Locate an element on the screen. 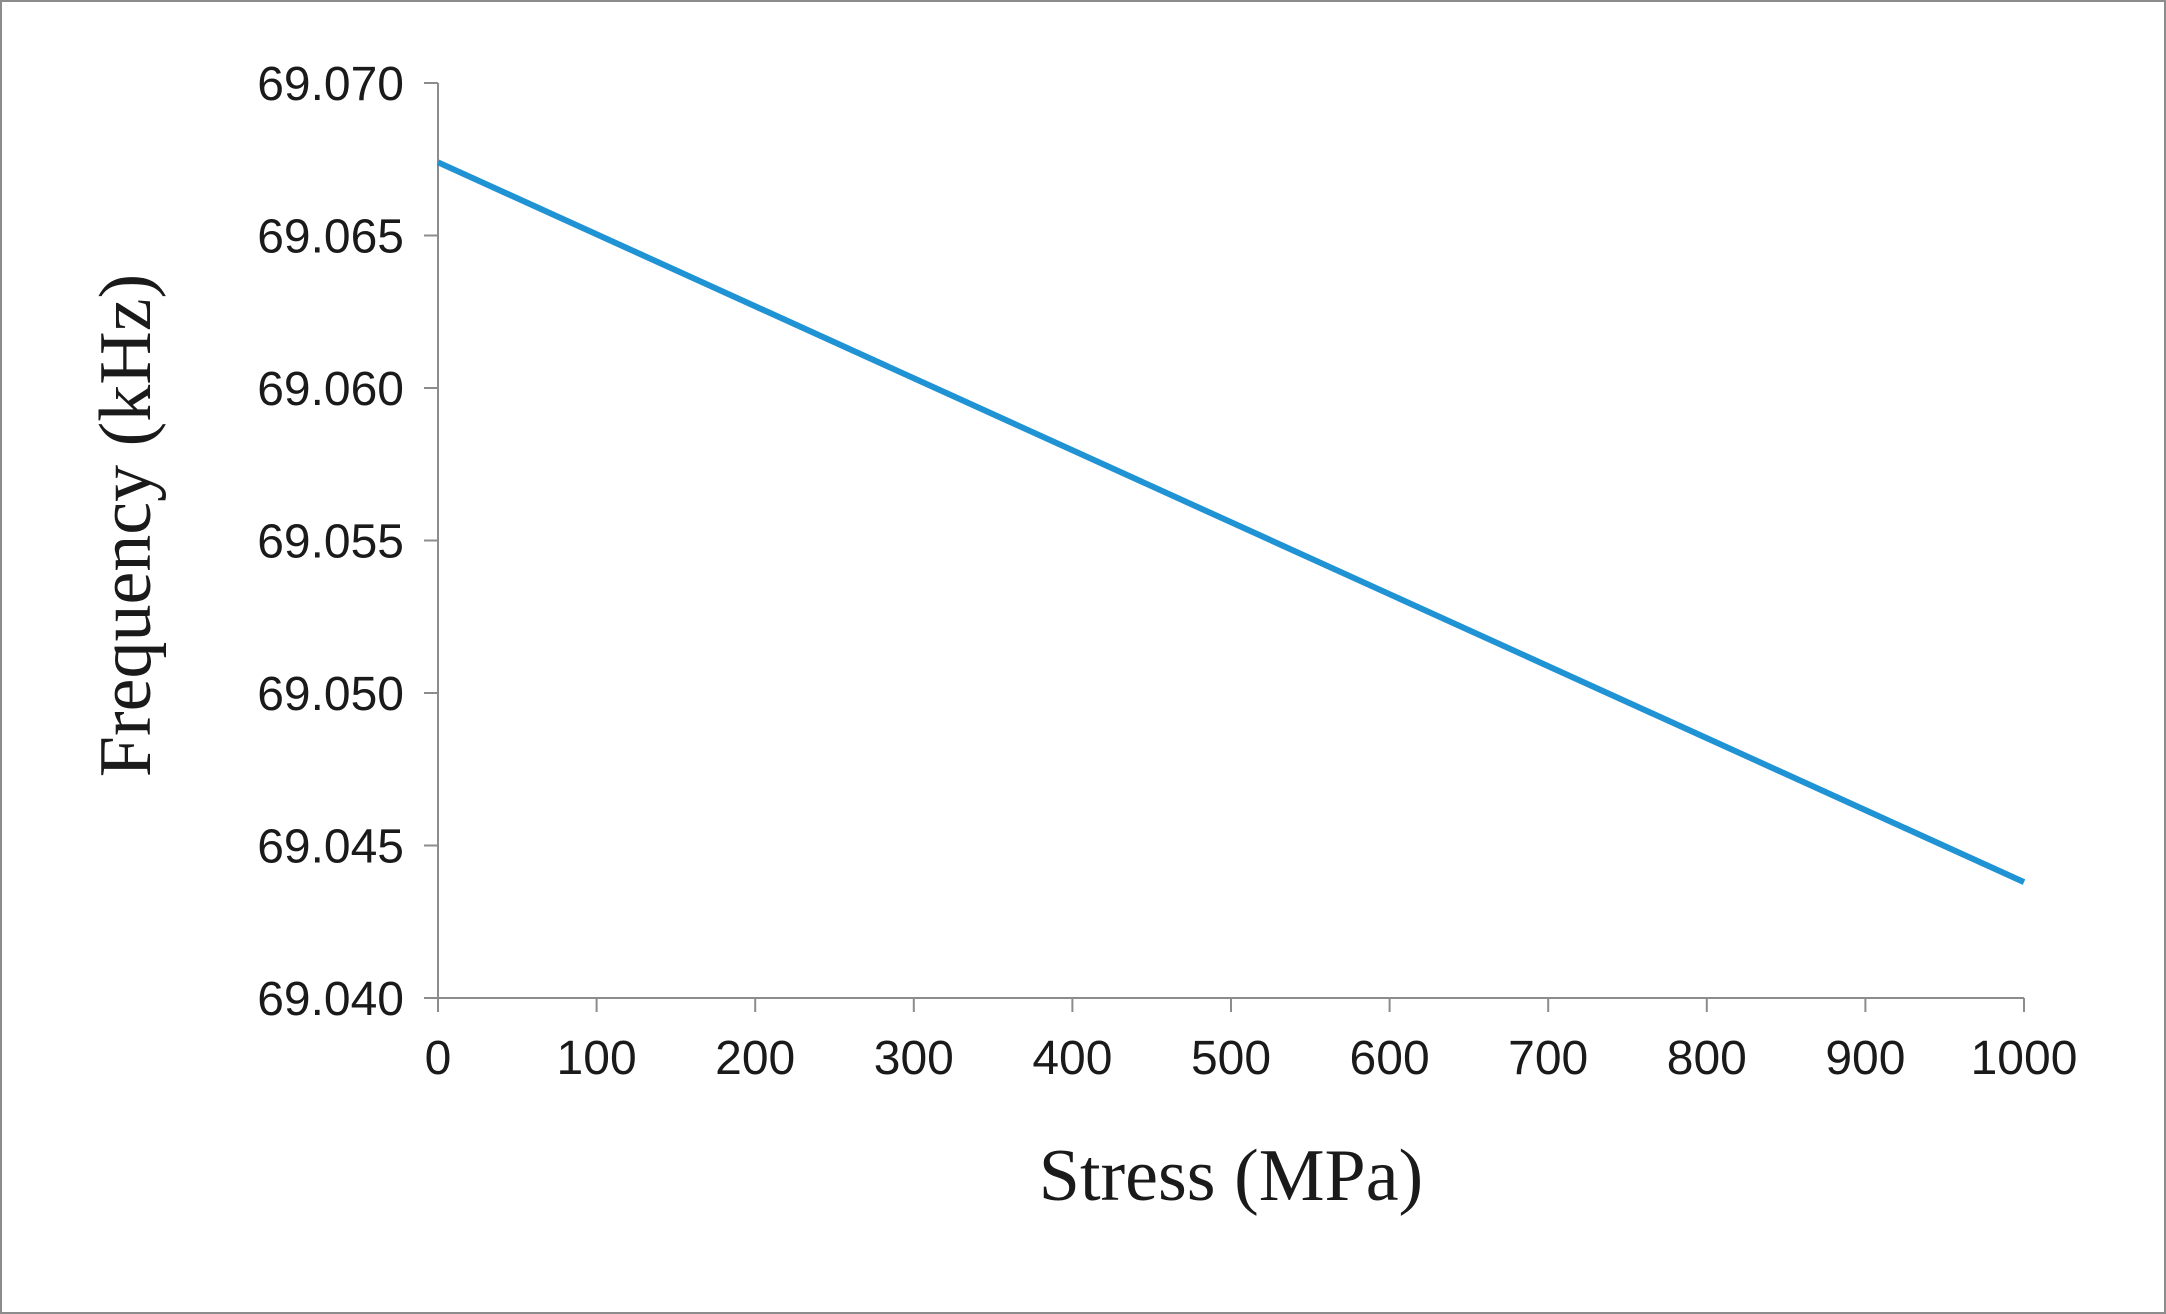 Image resolution: width=2166 pixels, height=1314 pixels. x-tick-label: 700 is located at coordinates (1548, 1058).